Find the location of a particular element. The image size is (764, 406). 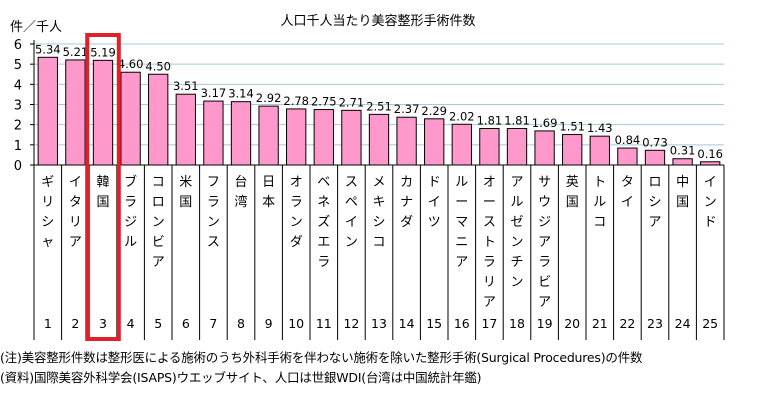

category-label: 中国 is located at coordinates (682, 192).